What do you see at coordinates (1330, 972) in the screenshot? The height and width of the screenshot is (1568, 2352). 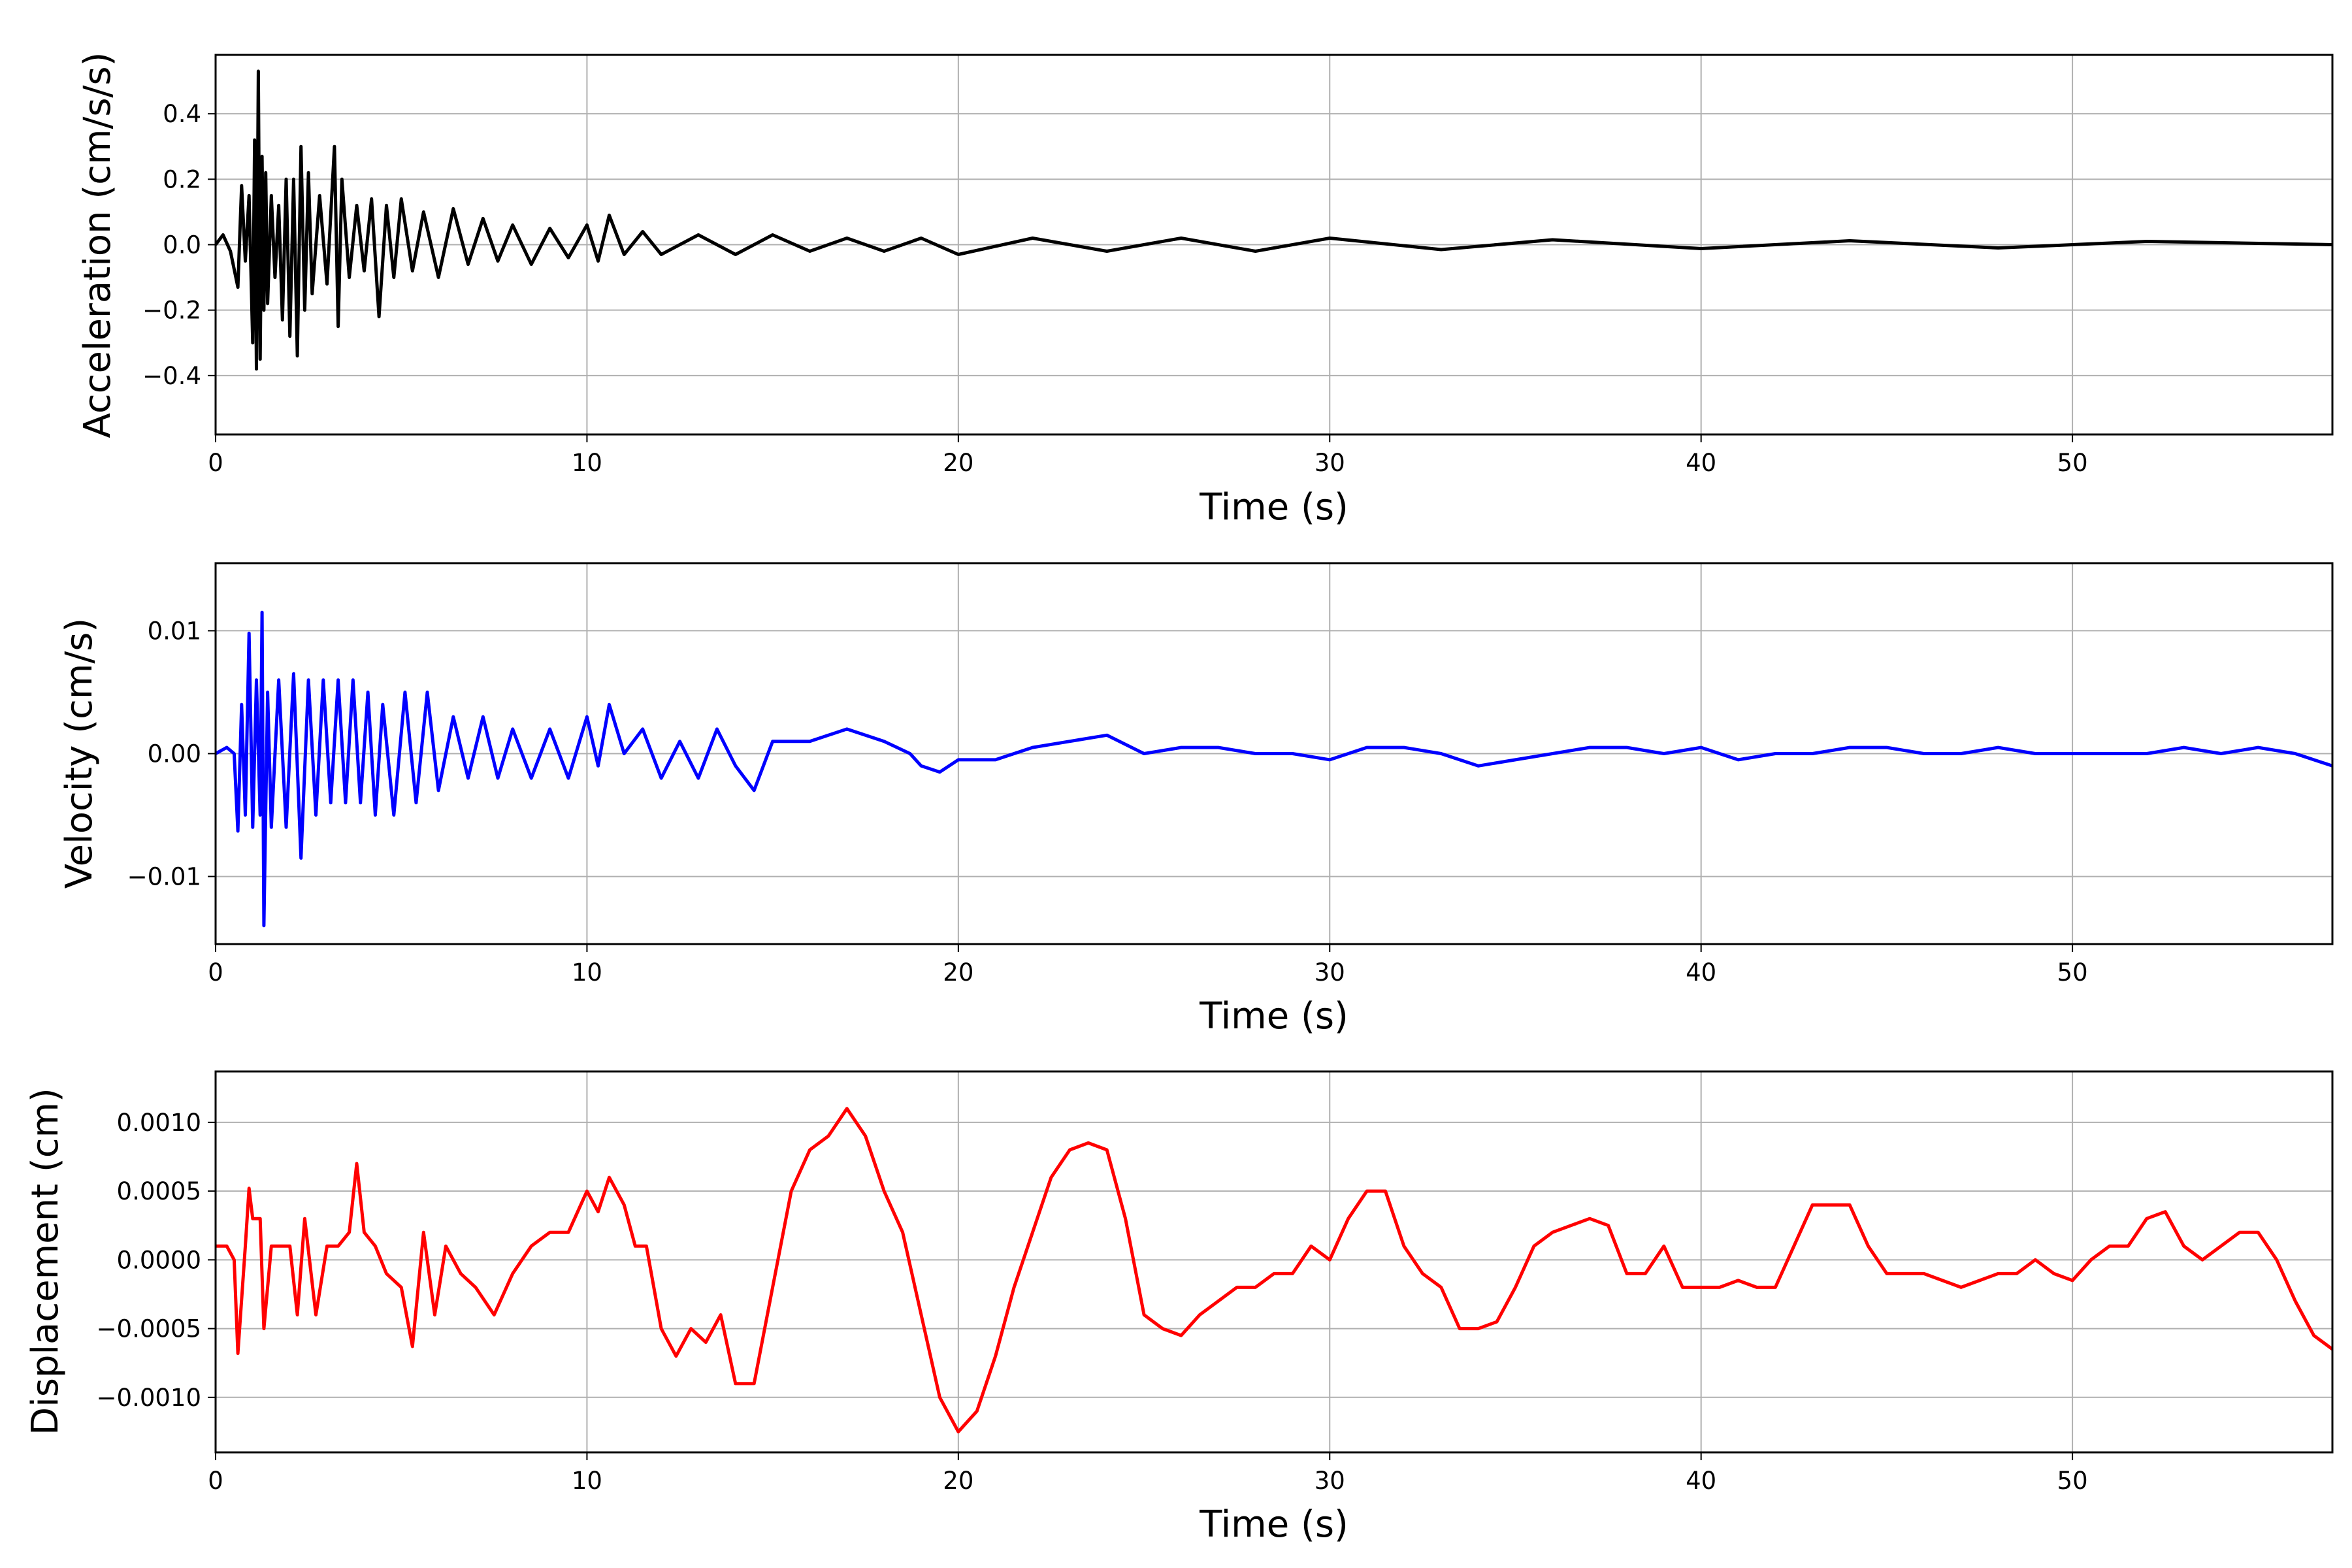 I see `velocity-x-tick-label: 30` at bounding box center [1330, 972].